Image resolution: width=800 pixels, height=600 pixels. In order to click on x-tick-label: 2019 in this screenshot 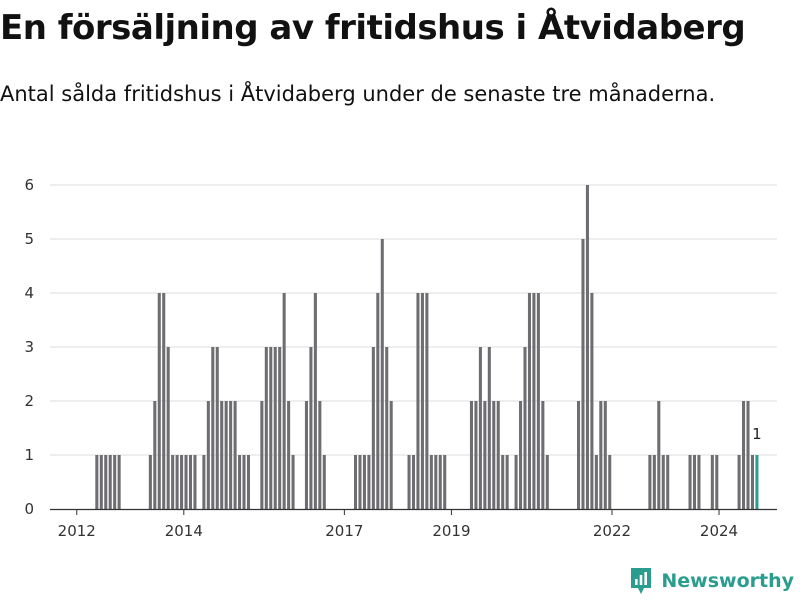, I will do `click(451, 531)`.